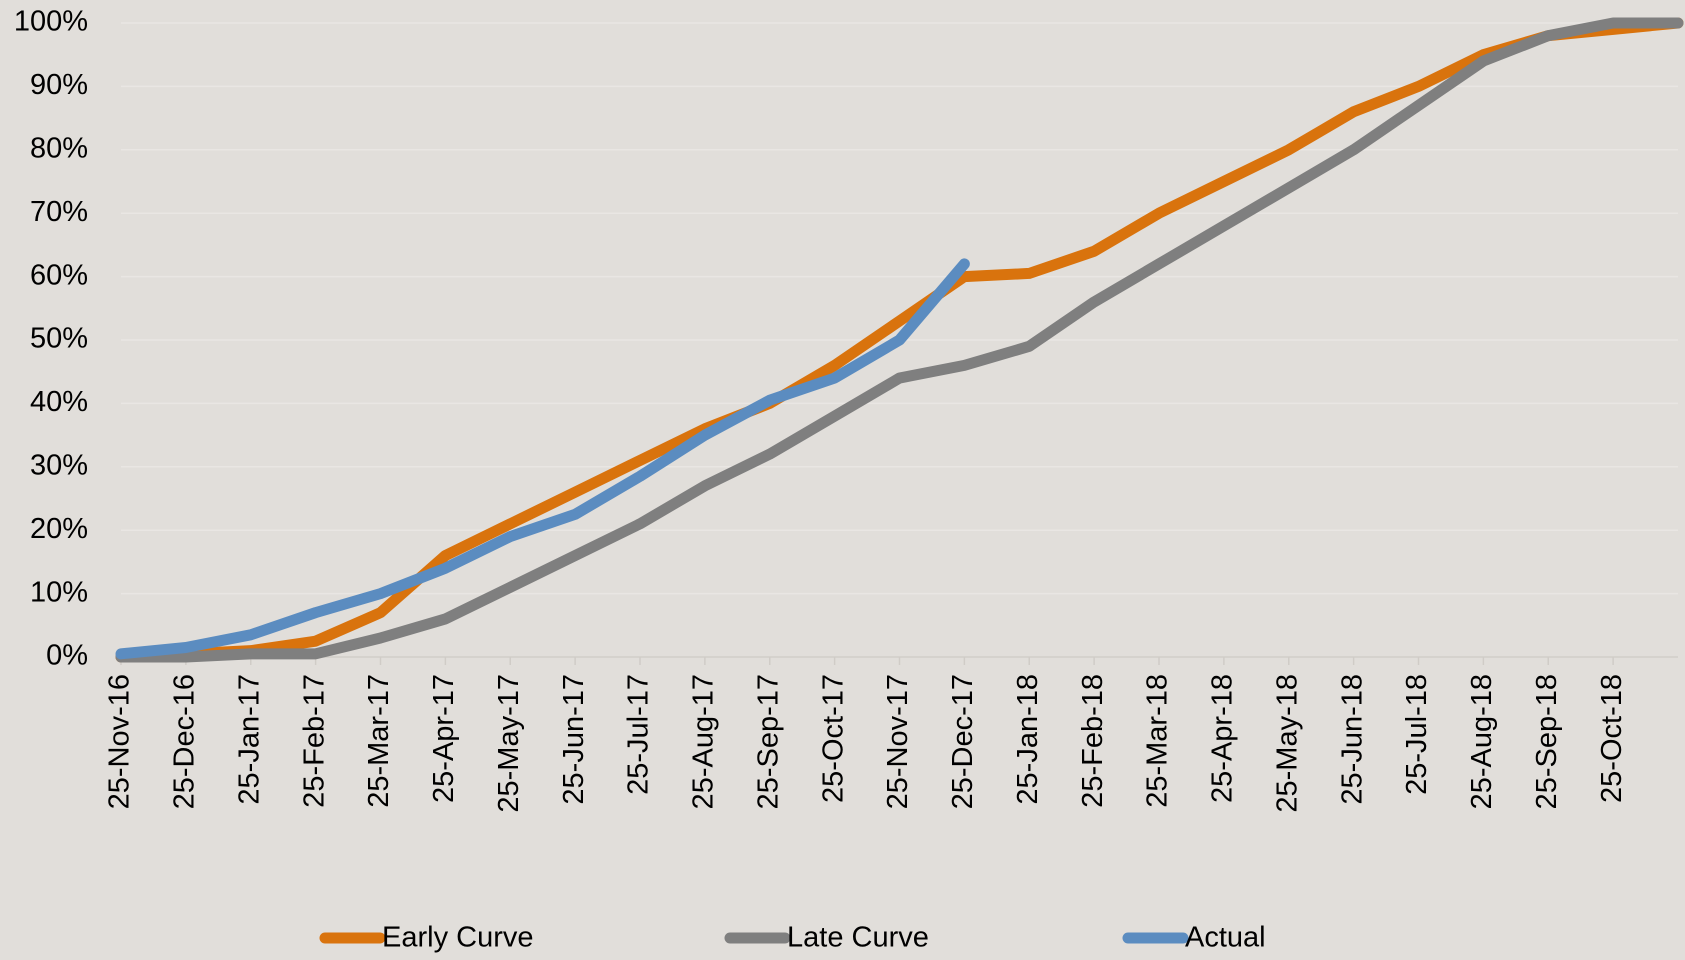  I want to click on y-tick-label: 50%, so click(59, 339).